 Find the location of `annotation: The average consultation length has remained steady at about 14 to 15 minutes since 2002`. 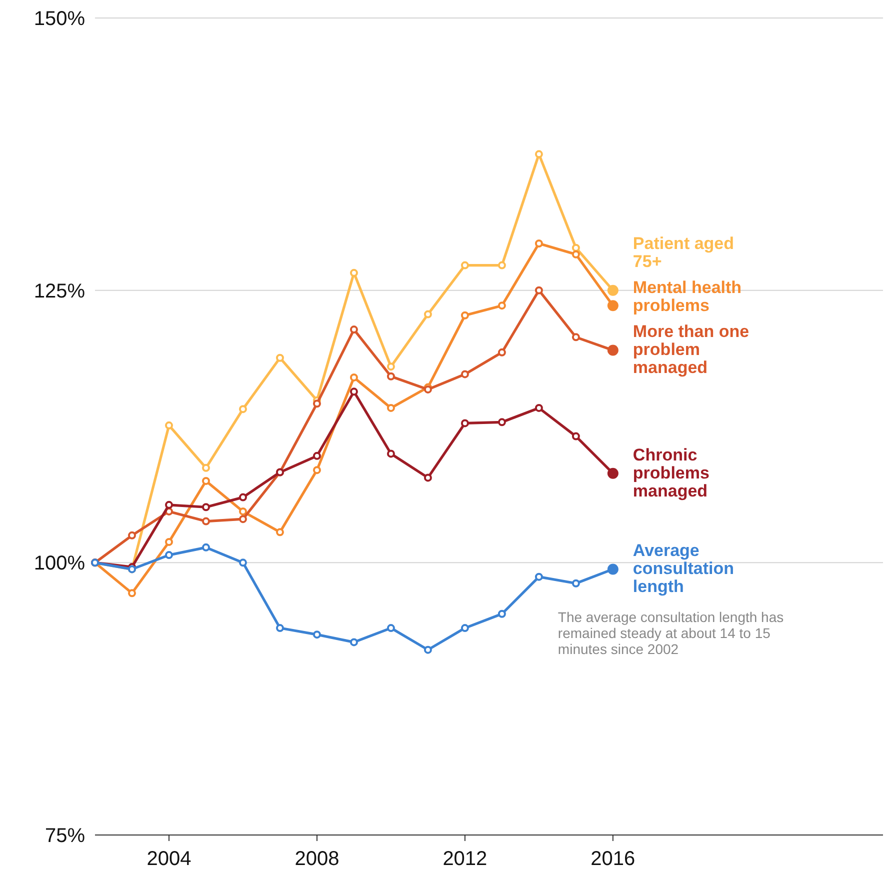

annotation: The average consultation length has remained steady at about 14 to 15 minutes since 2002 is located at coordinates (671, 633).